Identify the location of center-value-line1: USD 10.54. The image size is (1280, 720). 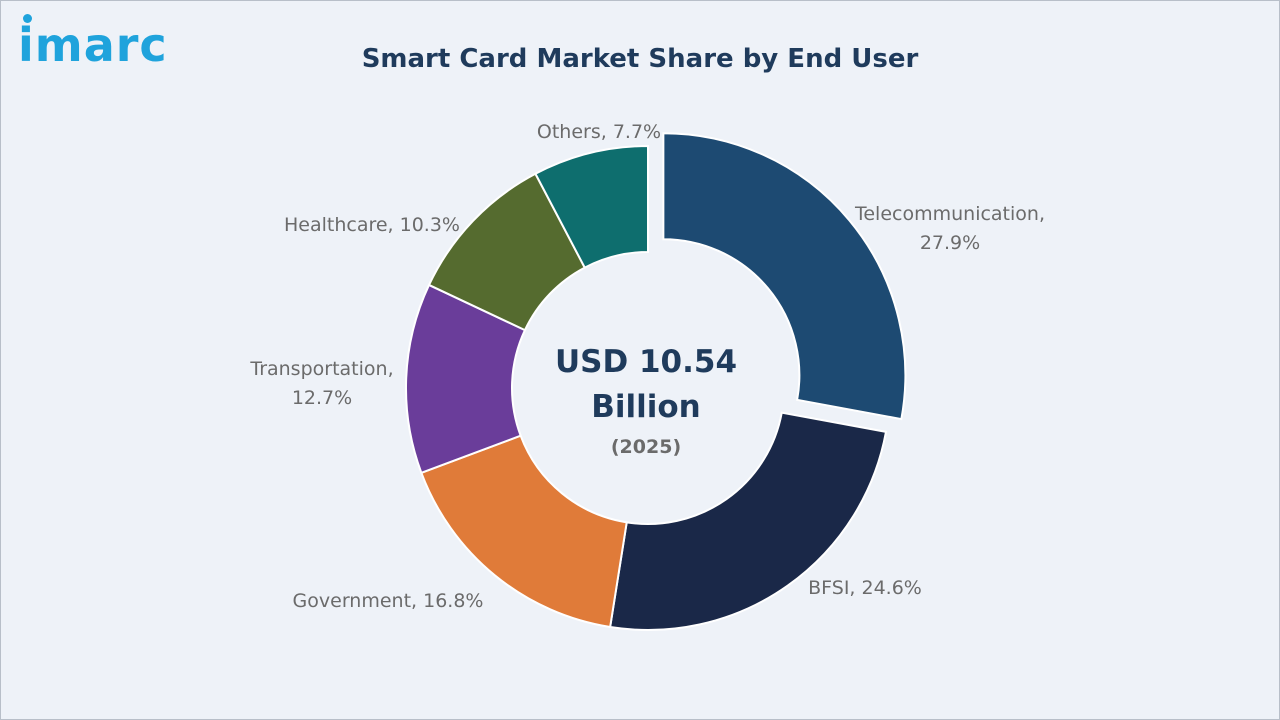
(646, 362).